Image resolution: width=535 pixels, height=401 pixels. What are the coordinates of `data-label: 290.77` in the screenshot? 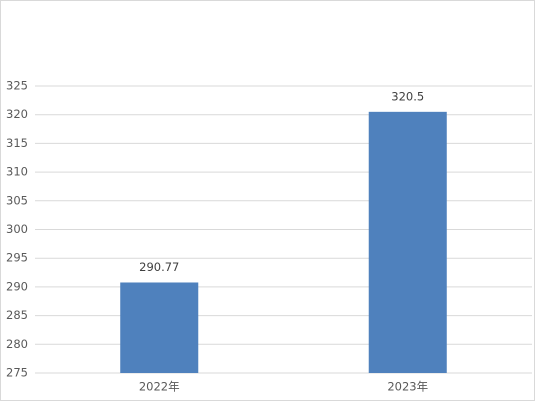 It's located at (159, 267).